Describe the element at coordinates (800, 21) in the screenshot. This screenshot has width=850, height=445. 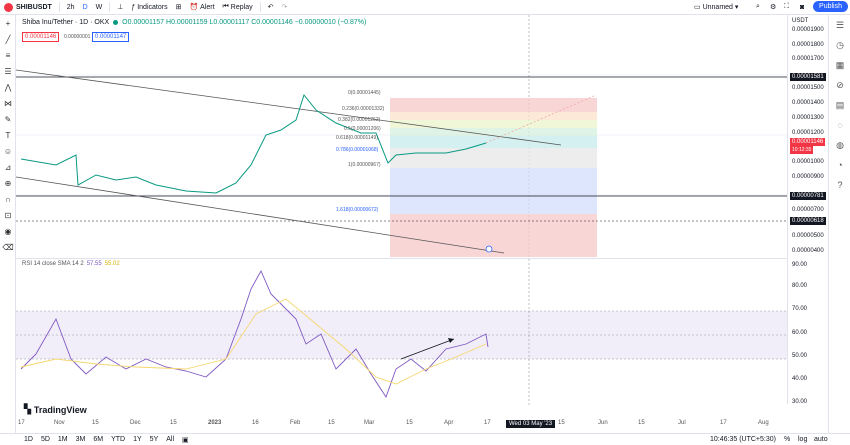
I see `currency-label: USDT` at that location.